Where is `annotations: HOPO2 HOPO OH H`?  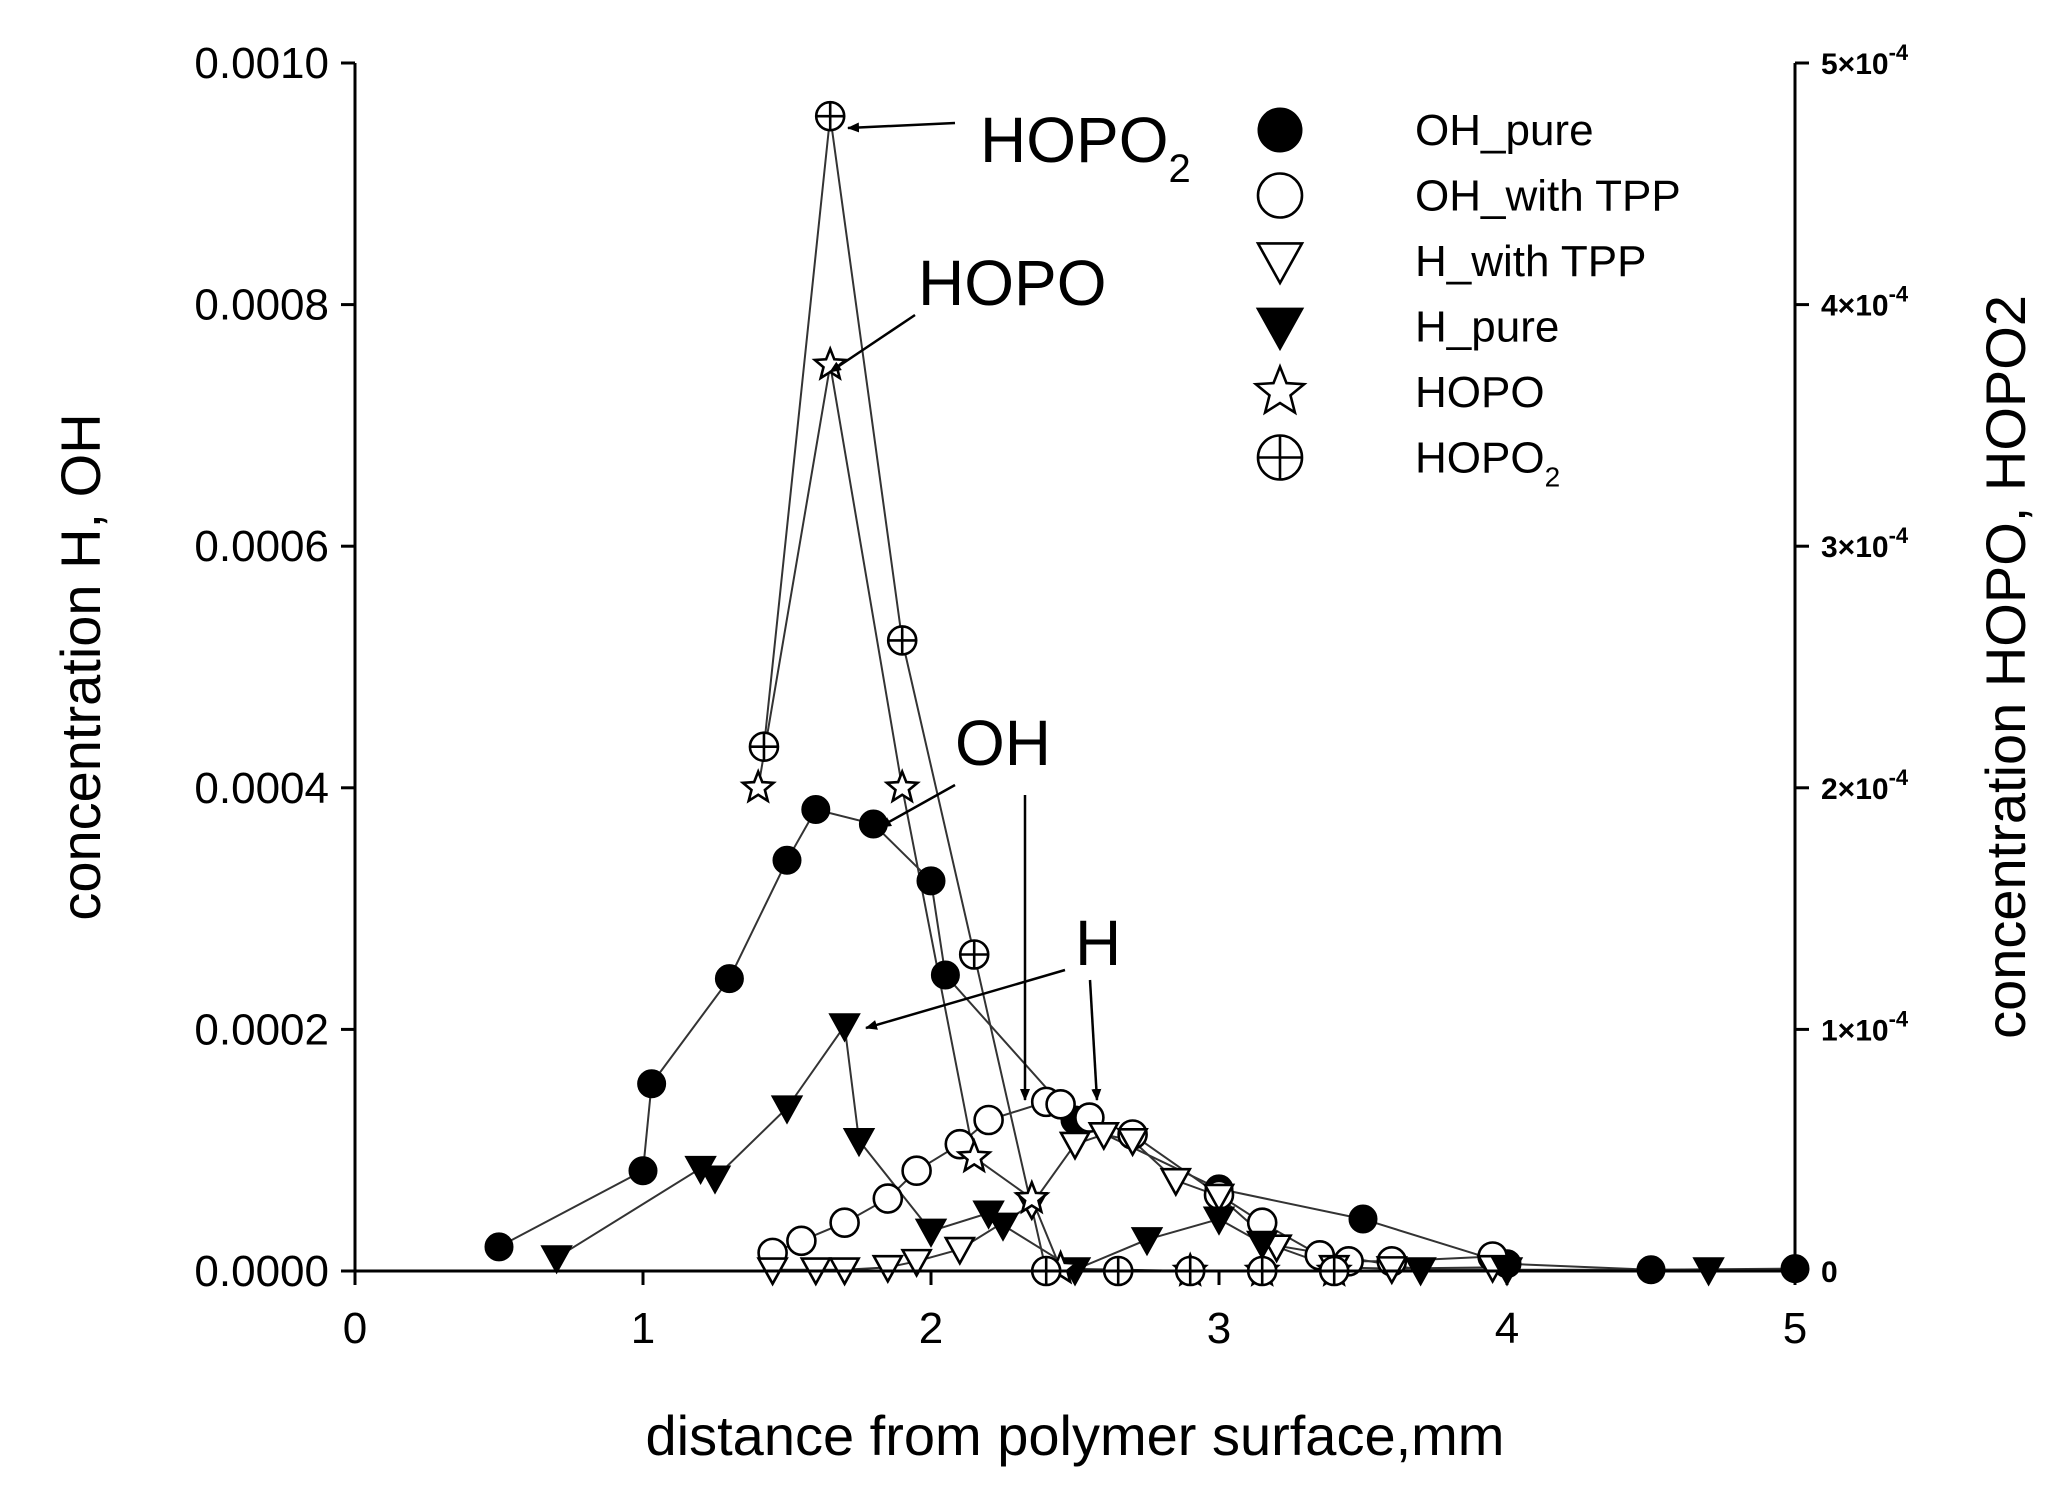
annotations: HOPO2 HOPO OH H is located at coordinates (1010, 602).